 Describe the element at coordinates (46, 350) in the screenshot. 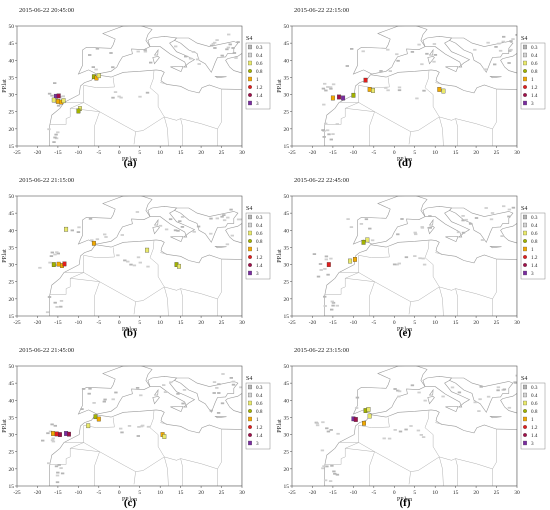

I see `panel-timestamp: 2015-06-22 21:45:00` at that location.